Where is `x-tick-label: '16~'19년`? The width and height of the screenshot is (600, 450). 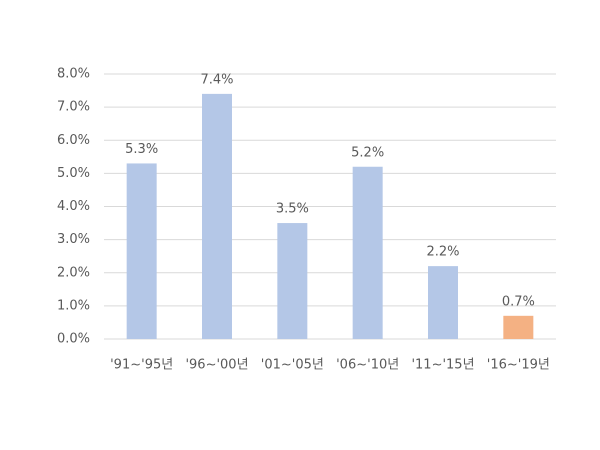
x-tick-label: '16~'19년 is located at coordinates (518, 365).